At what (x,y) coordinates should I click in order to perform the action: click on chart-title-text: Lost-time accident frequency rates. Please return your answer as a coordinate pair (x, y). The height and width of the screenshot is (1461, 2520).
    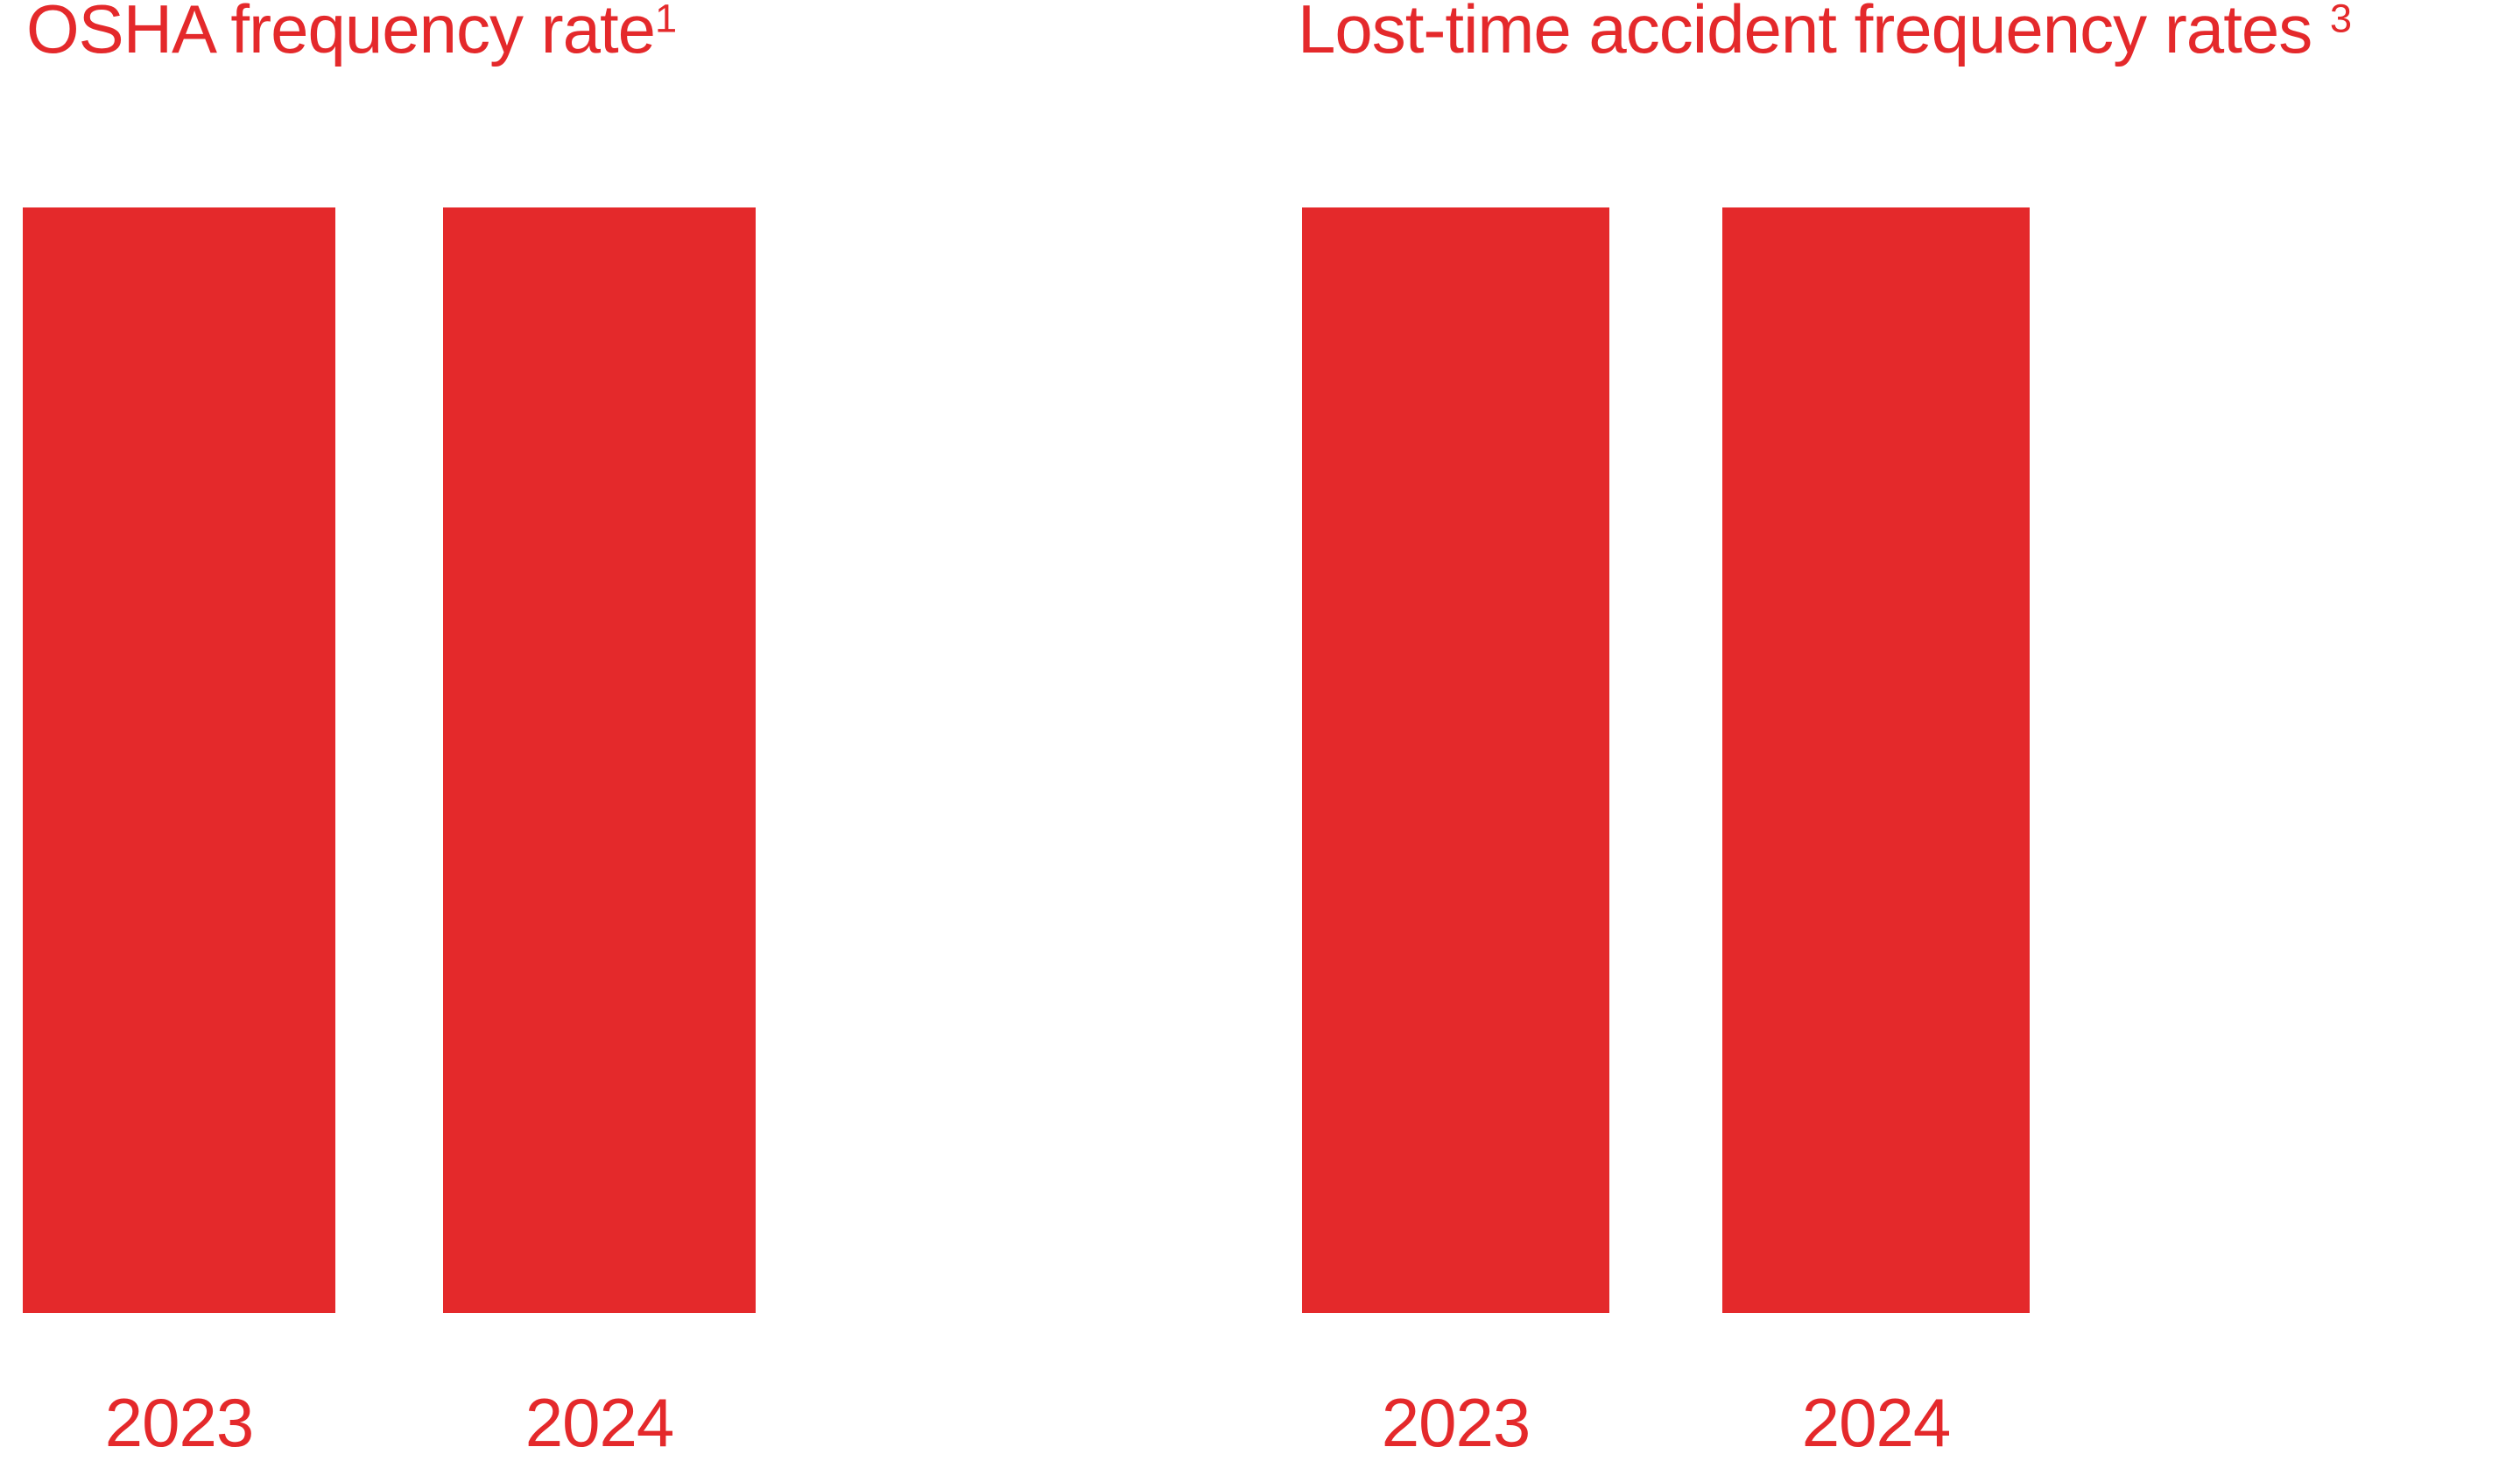
    Looking at the image, I should click on (1814, 33).